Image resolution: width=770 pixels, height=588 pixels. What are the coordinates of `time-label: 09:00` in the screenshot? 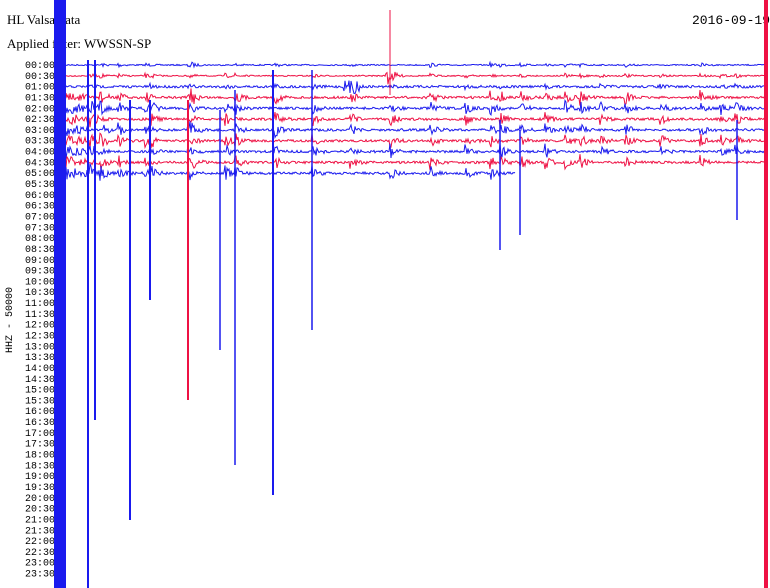 It's located at (40, 261).